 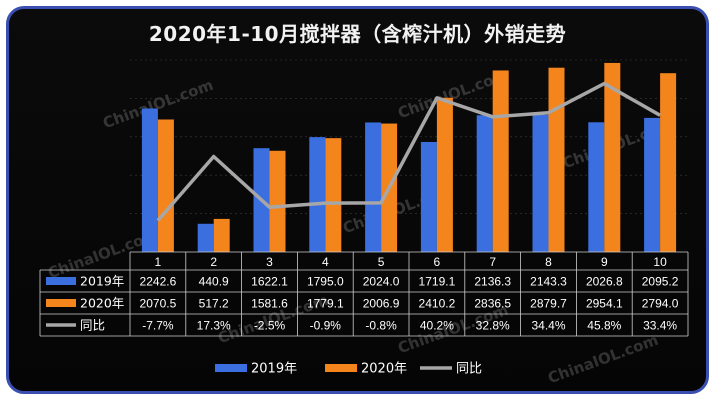 What do you see at coordinates (269, 282) in the screenshot?
I see `table-cell: 1622.1` at bounding box center [269, 282].